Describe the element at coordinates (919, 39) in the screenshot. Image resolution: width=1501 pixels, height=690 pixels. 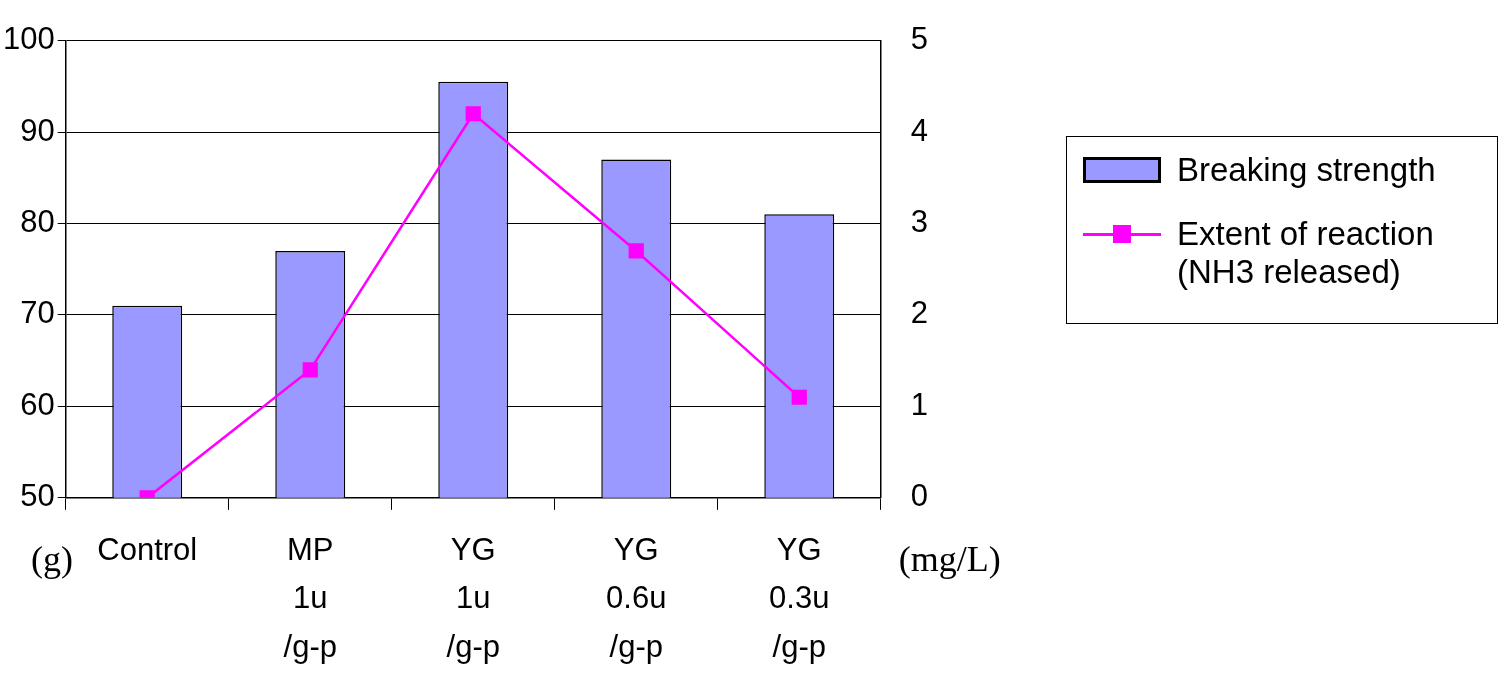
I see `y2-tick-label: 5` at that location.